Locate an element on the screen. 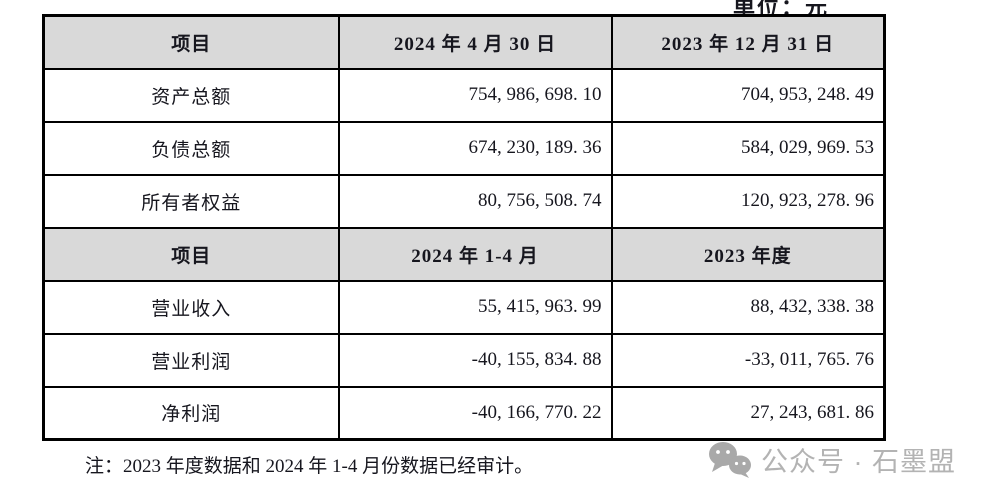 The image size is (991, 493). table-row-operating-revenue: 营业收入 55, 415, 963. 99 88, 432, 338. 38 is located at coordinates (464, 307).